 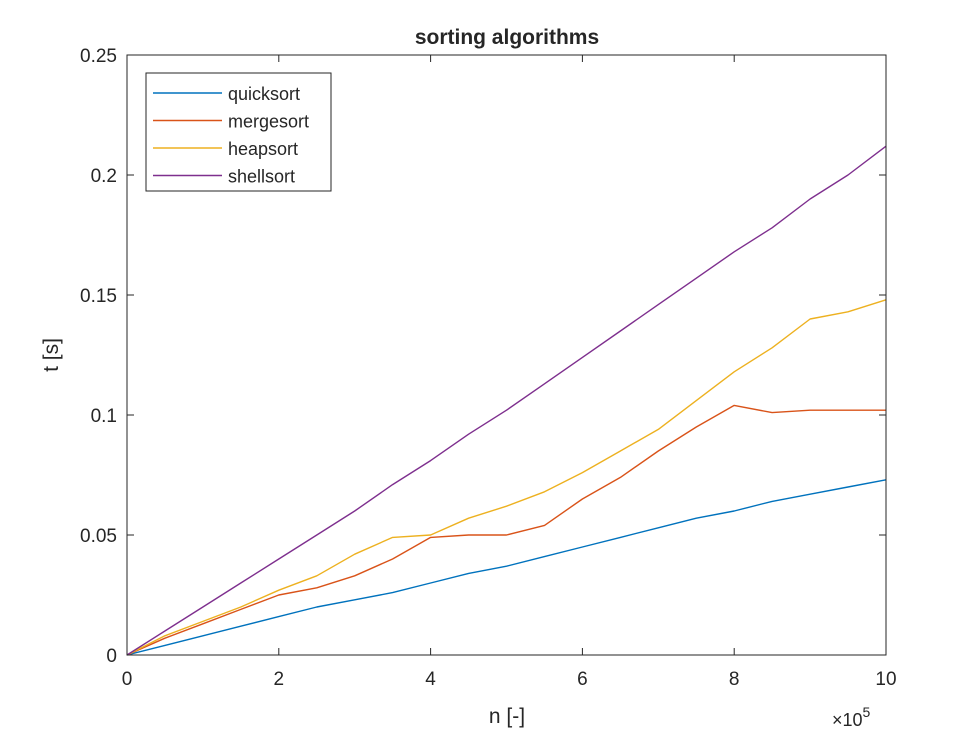 What do you see at coordinates (582, 679) in the screenshot?
I see `x-tick-label: 6` at bounding box center [582, 679].